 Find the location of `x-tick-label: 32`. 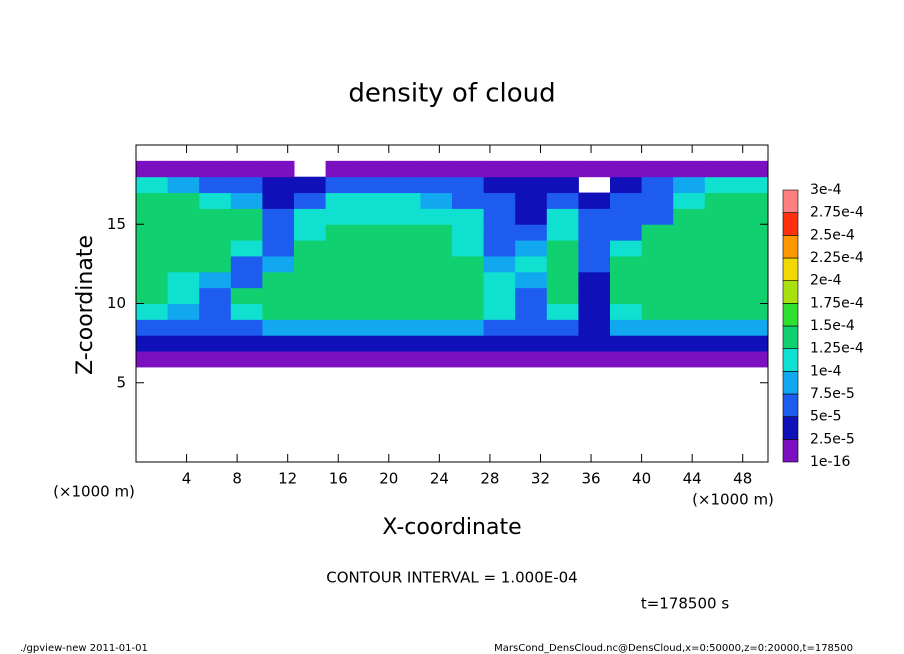

x-tick-label: 32 is located at coordinates (540, 479).